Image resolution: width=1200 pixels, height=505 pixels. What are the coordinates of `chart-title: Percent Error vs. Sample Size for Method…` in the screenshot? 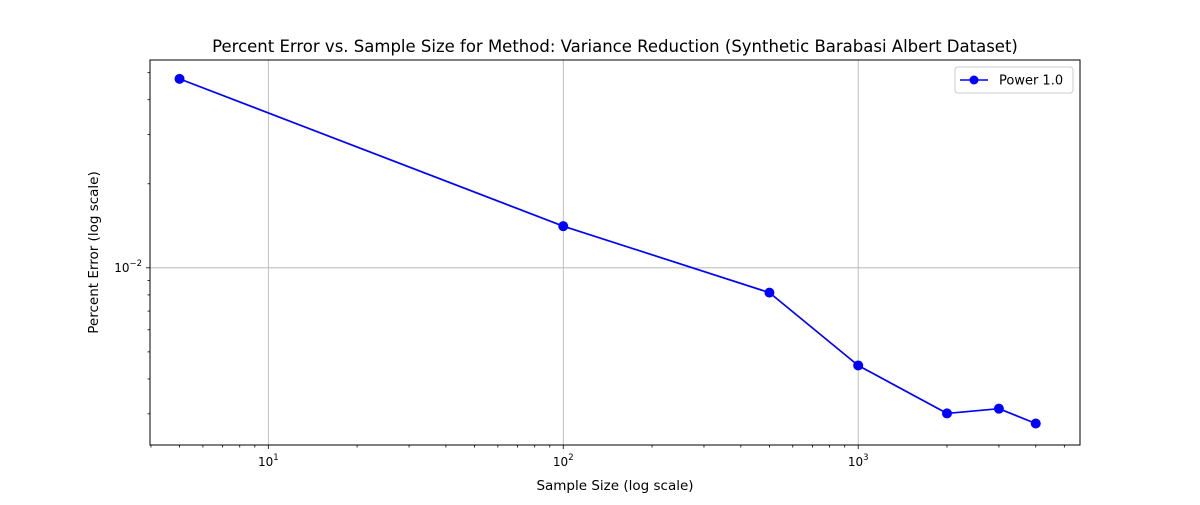 It's located at (615, 46).